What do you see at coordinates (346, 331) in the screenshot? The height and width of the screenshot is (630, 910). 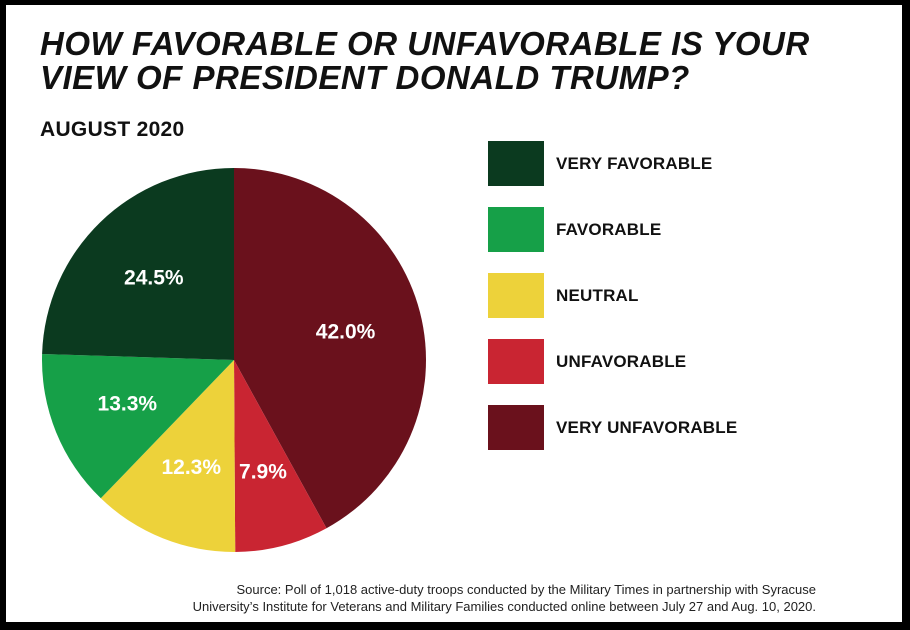 I see `slice-label-very-unfavorable: 42.0%` at bounding box center [346, 331].